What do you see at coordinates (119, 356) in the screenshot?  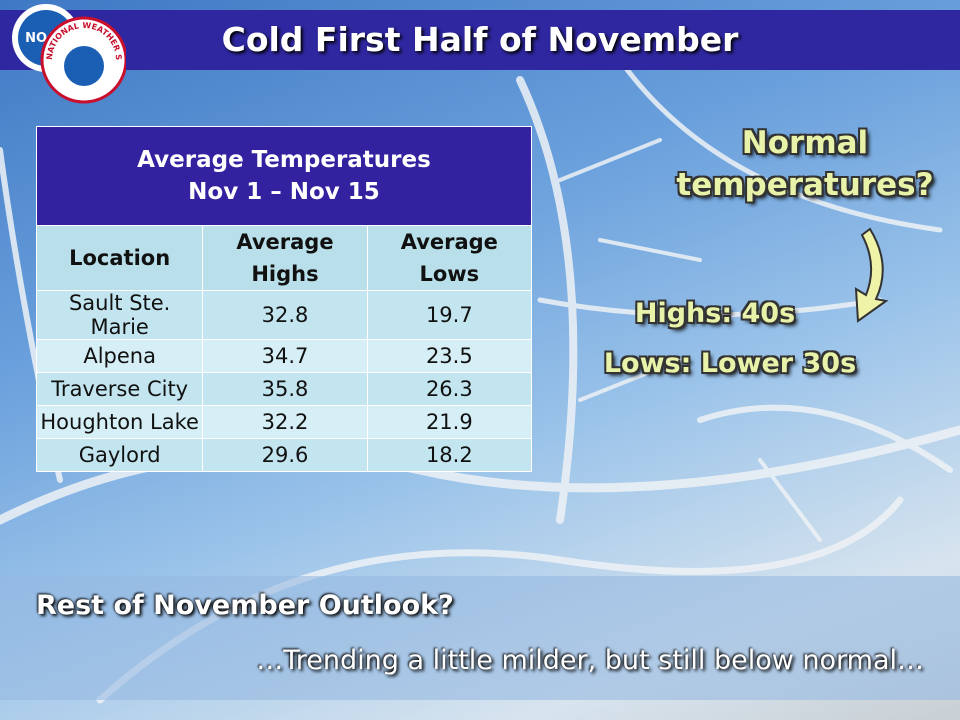 I see `location-cell: Alpena` at bounding box center [119, 356].